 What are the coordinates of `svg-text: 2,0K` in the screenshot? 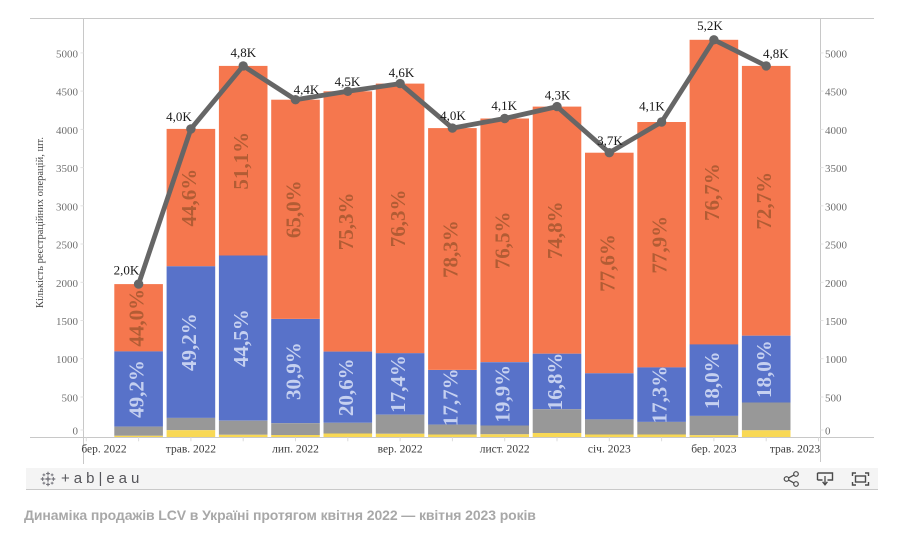 It's located at (127, 270).